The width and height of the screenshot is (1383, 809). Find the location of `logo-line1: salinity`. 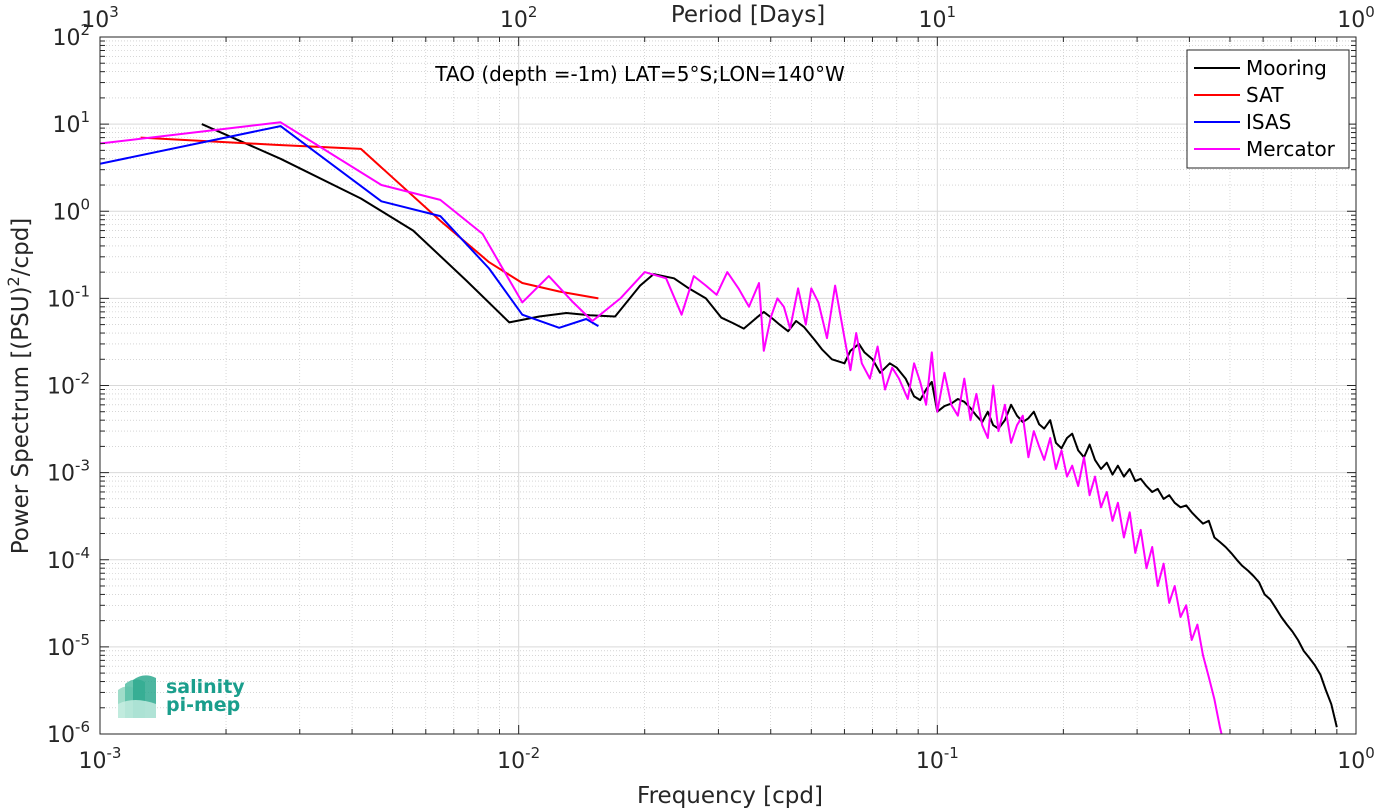

logo-line1: salinity is located at coordinates (205, 687).